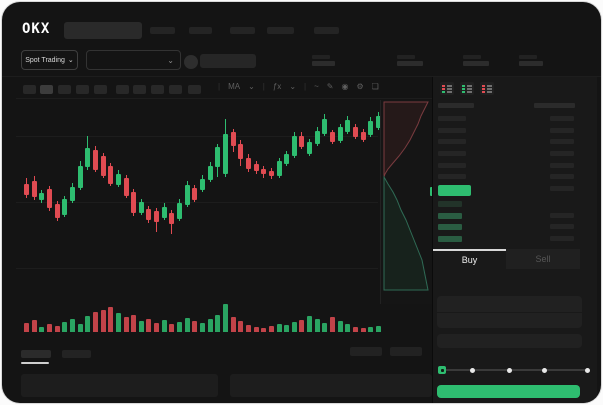  What do you see at coordinates (456, 105) in the screenshot?
I see `ob-header-left` at bounding box center [456, 105].